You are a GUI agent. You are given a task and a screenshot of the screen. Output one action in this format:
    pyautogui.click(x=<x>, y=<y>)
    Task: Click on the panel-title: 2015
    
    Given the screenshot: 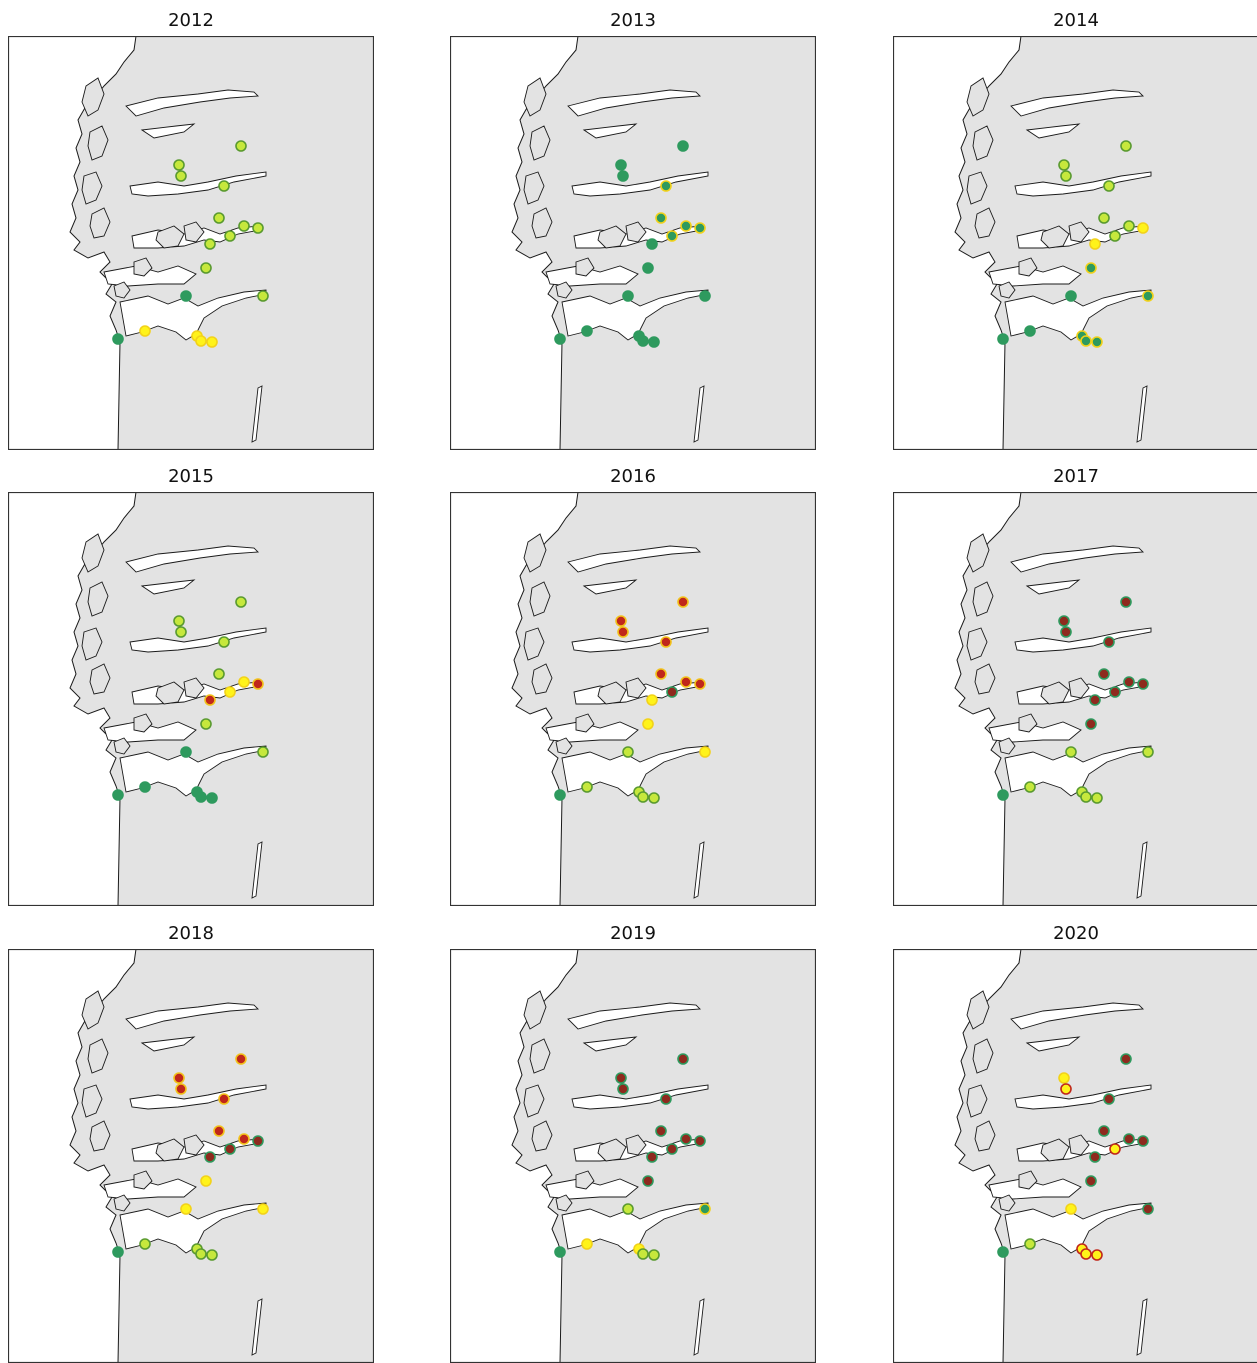 What is the action you would take?
    pyautogui.click(x=191, y=477)
    